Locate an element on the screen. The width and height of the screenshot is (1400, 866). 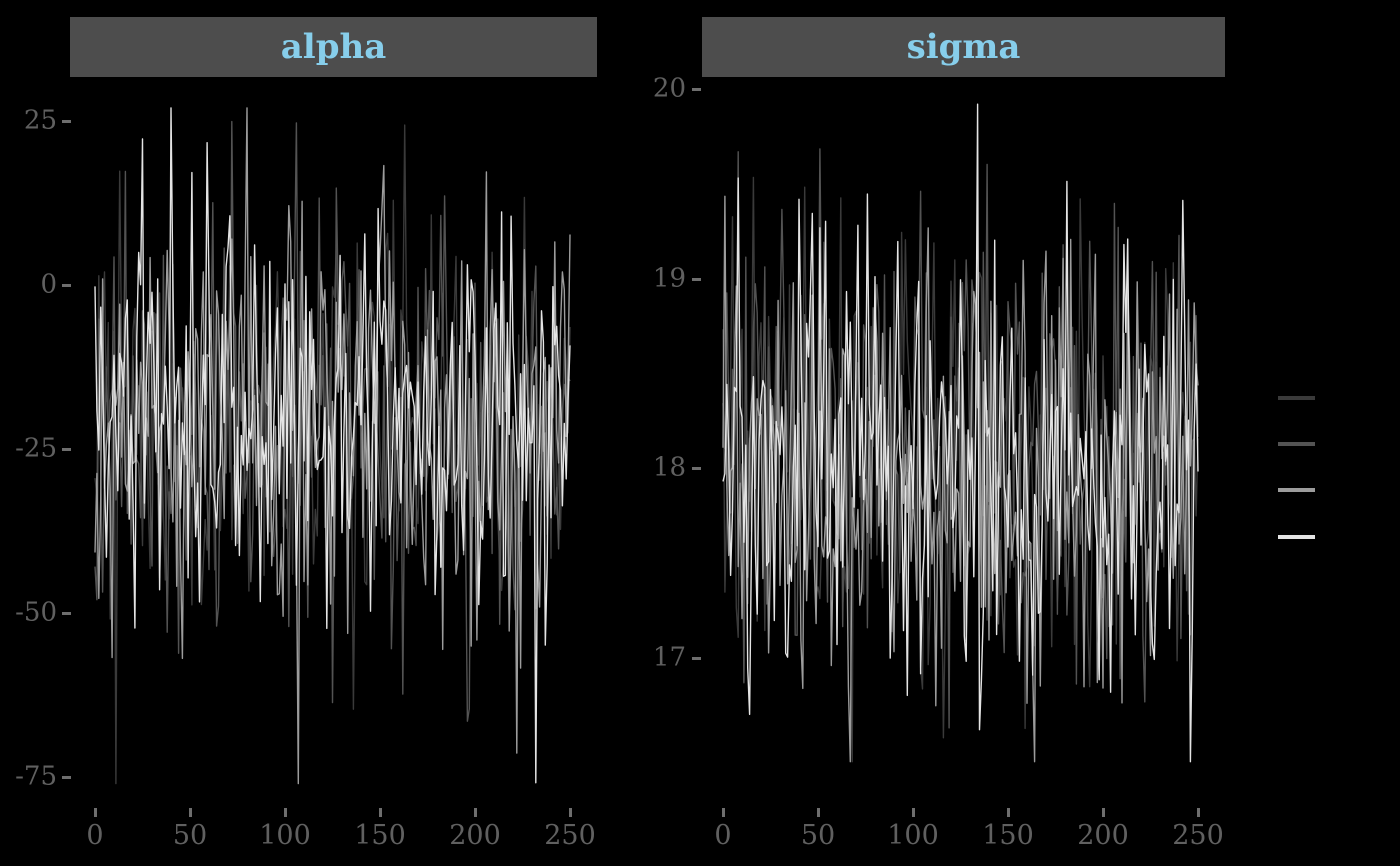
y-tick-label: 18 is located at coordinates (669, 467).